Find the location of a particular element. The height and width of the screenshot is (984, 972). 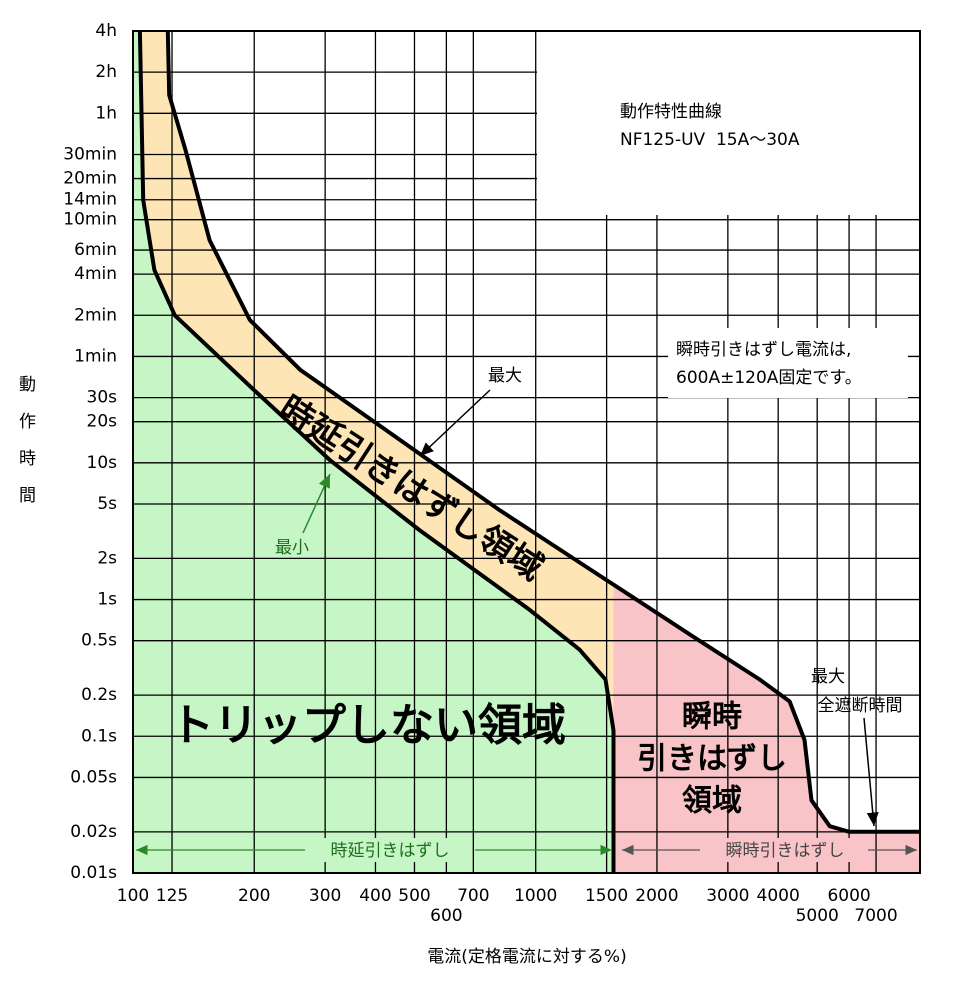

y-tick-label: 10min is located at coordinates (90, 220).